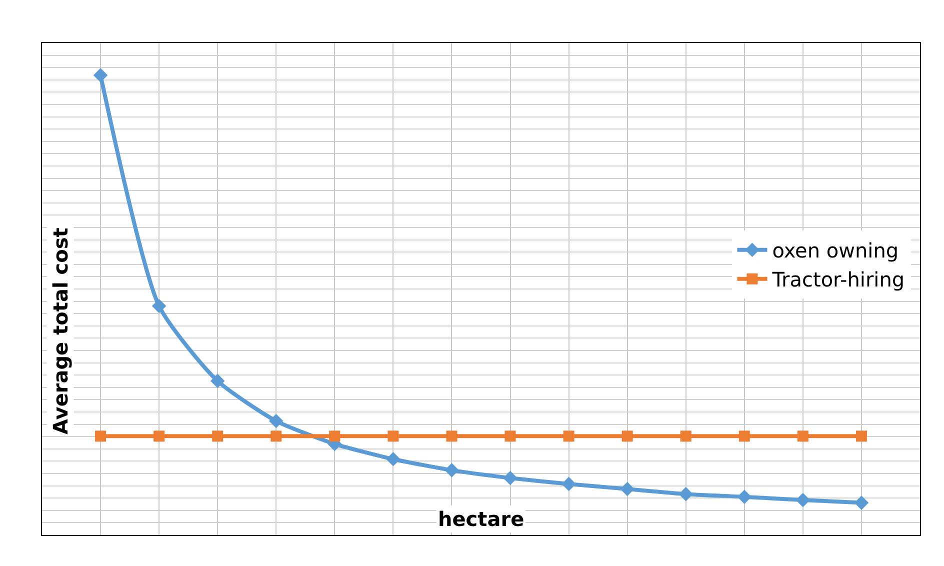 The height and width of the screenshot is (566, 944). What do you see at coordinates (838, 280) in the screenshot?
I see `legend-label: Tractor-hiring` at bounding box center [838, 280].